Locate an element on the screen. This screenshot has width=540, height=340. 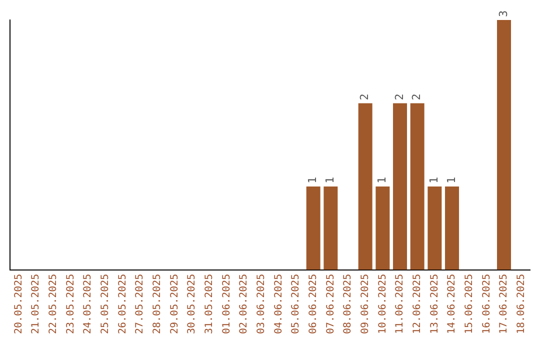
x-tick-label: 08.06.2025 is located at coordinates (348, 304).